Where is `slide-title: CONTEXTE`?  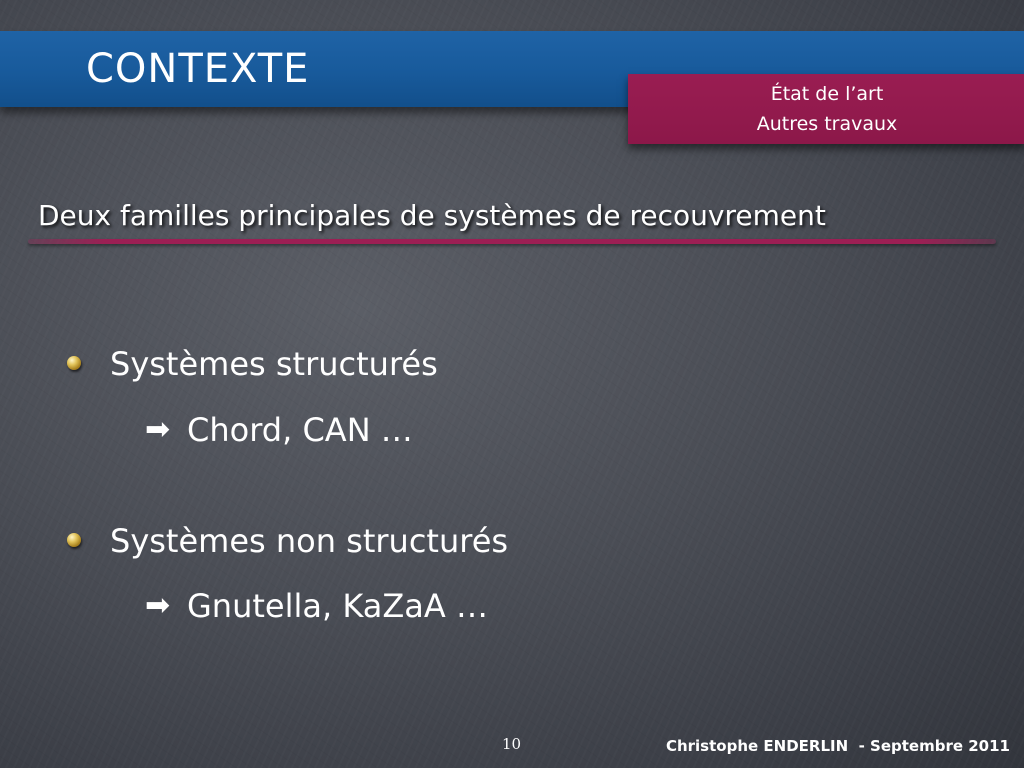
slide-title: CONTEXTE is located at coordinates (198, 69).